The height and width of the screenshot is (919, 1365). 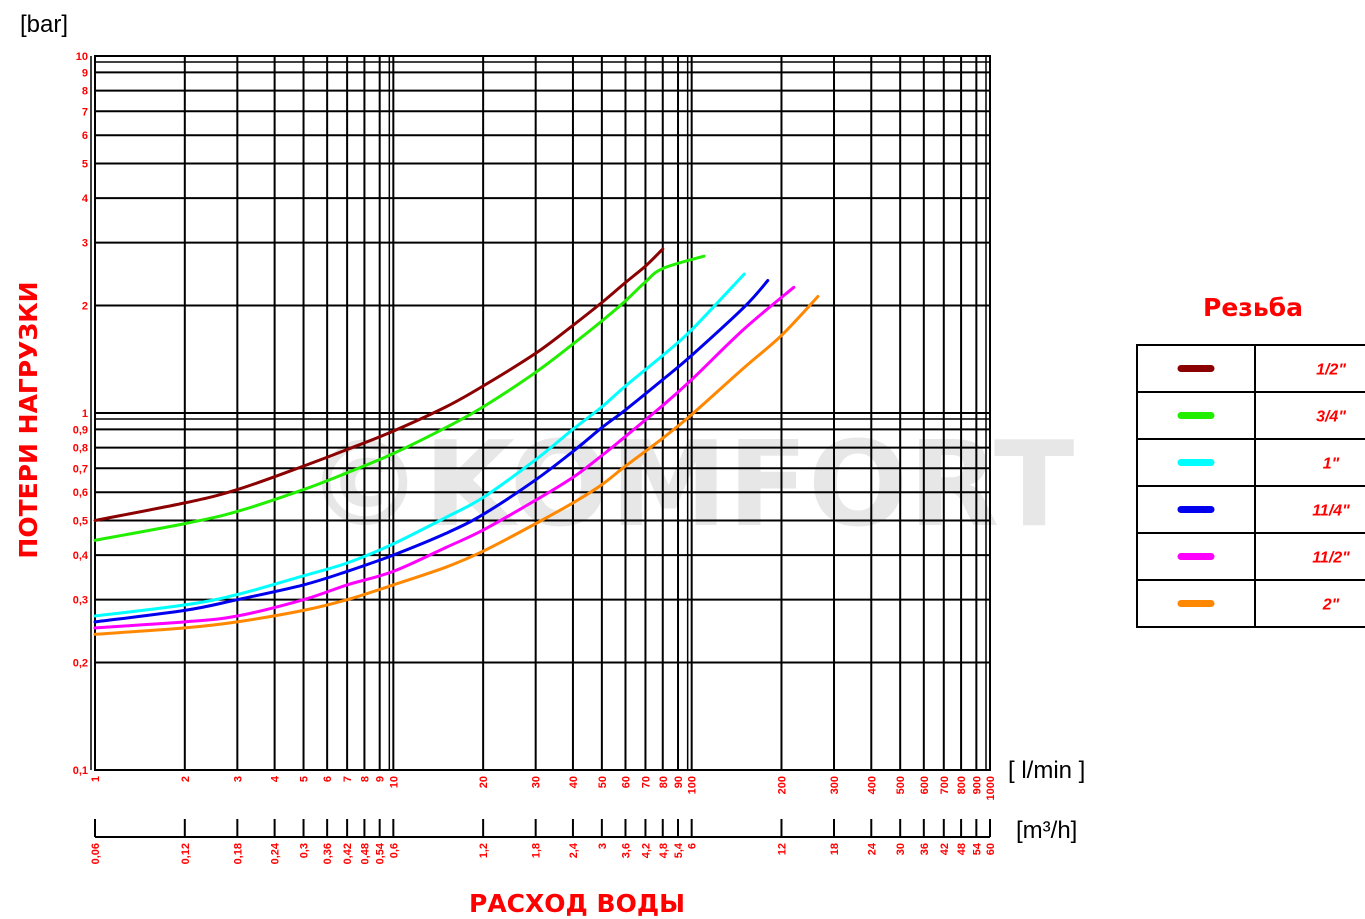 What do you see at coordinates (394, 850) in the screenshot?
I see `m3h-tick-label: 0,6` at bounding box center [394, 850].